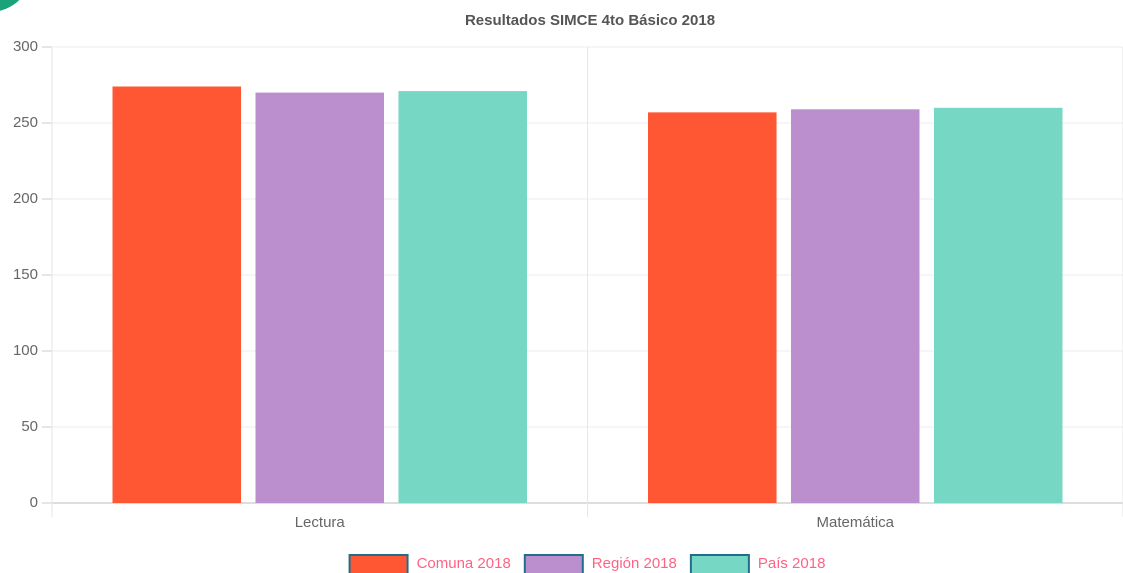  I want to click on x-tick-label: Lectura, so click(320, 522).